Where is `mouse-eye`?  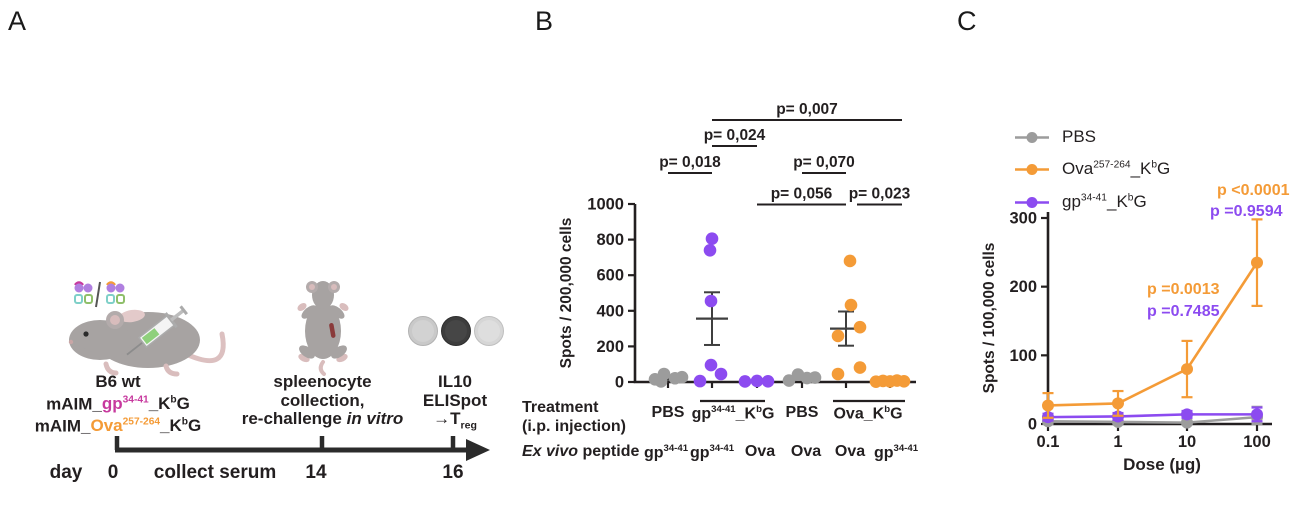
mouse-eye is located at coordinates (86, 334).